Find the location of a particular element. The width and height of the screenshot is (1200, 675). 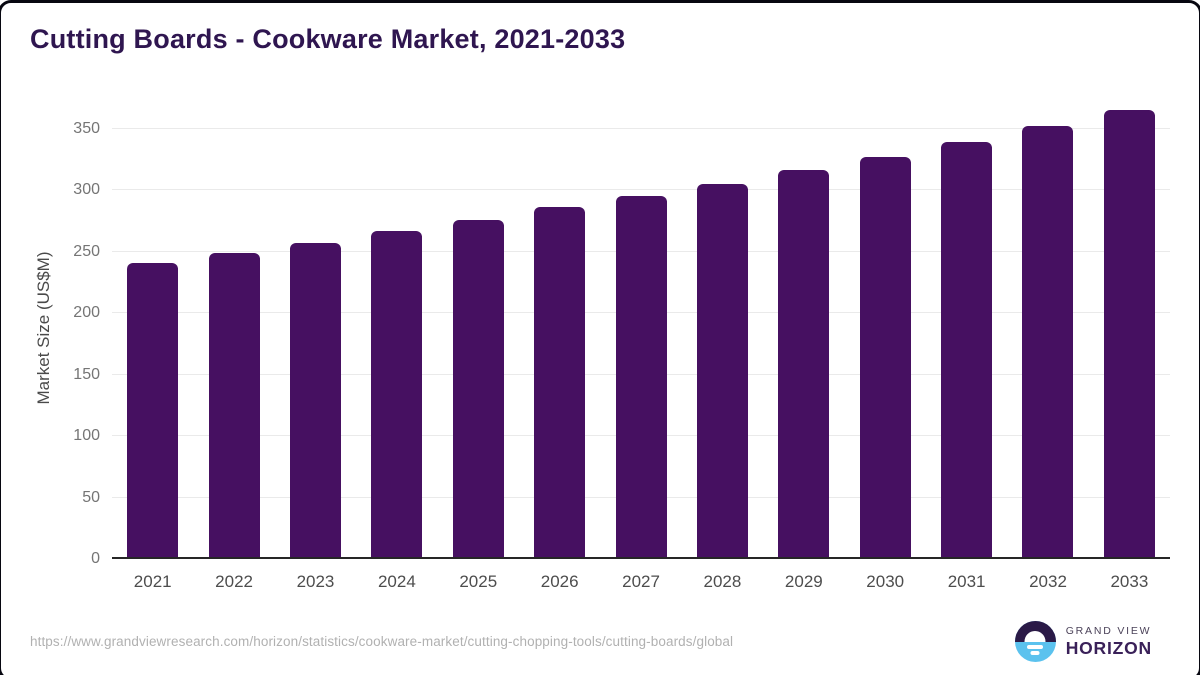

x-tick-label-2027: 2027 is located at coordinates (641, 581).